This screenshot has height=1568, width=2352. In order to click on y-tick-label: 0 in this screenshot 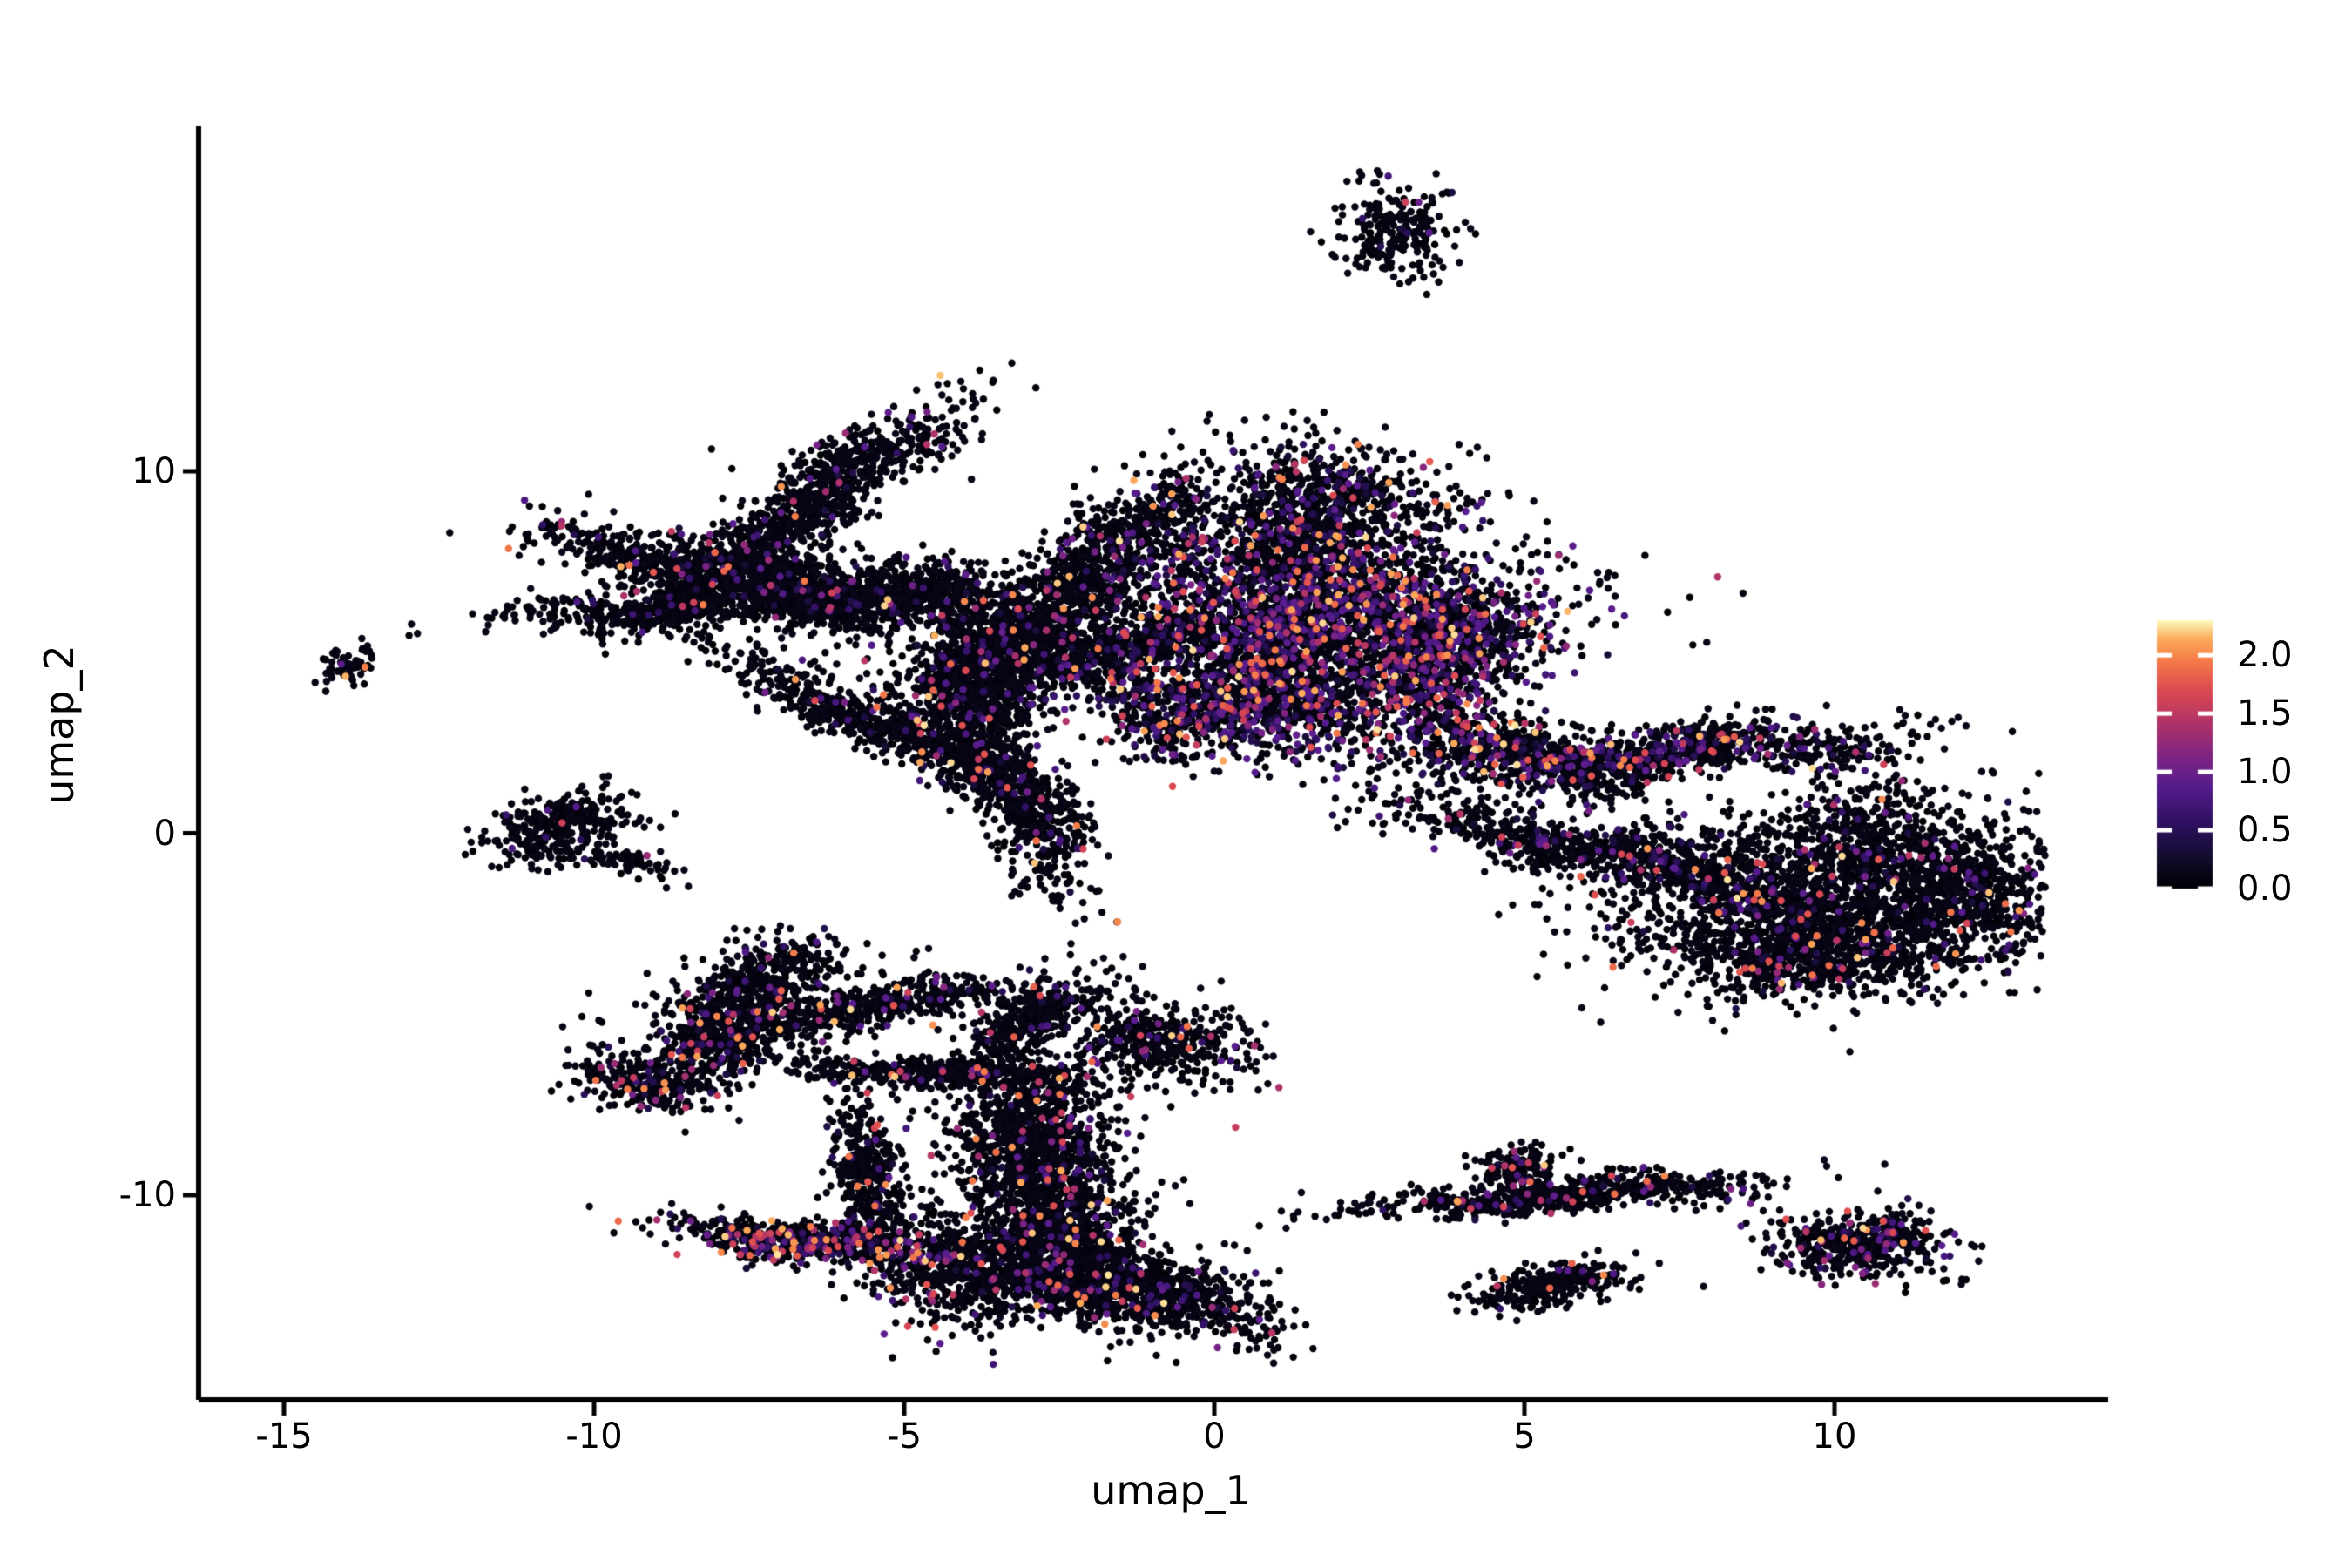, I will do `click(164, 834)`.